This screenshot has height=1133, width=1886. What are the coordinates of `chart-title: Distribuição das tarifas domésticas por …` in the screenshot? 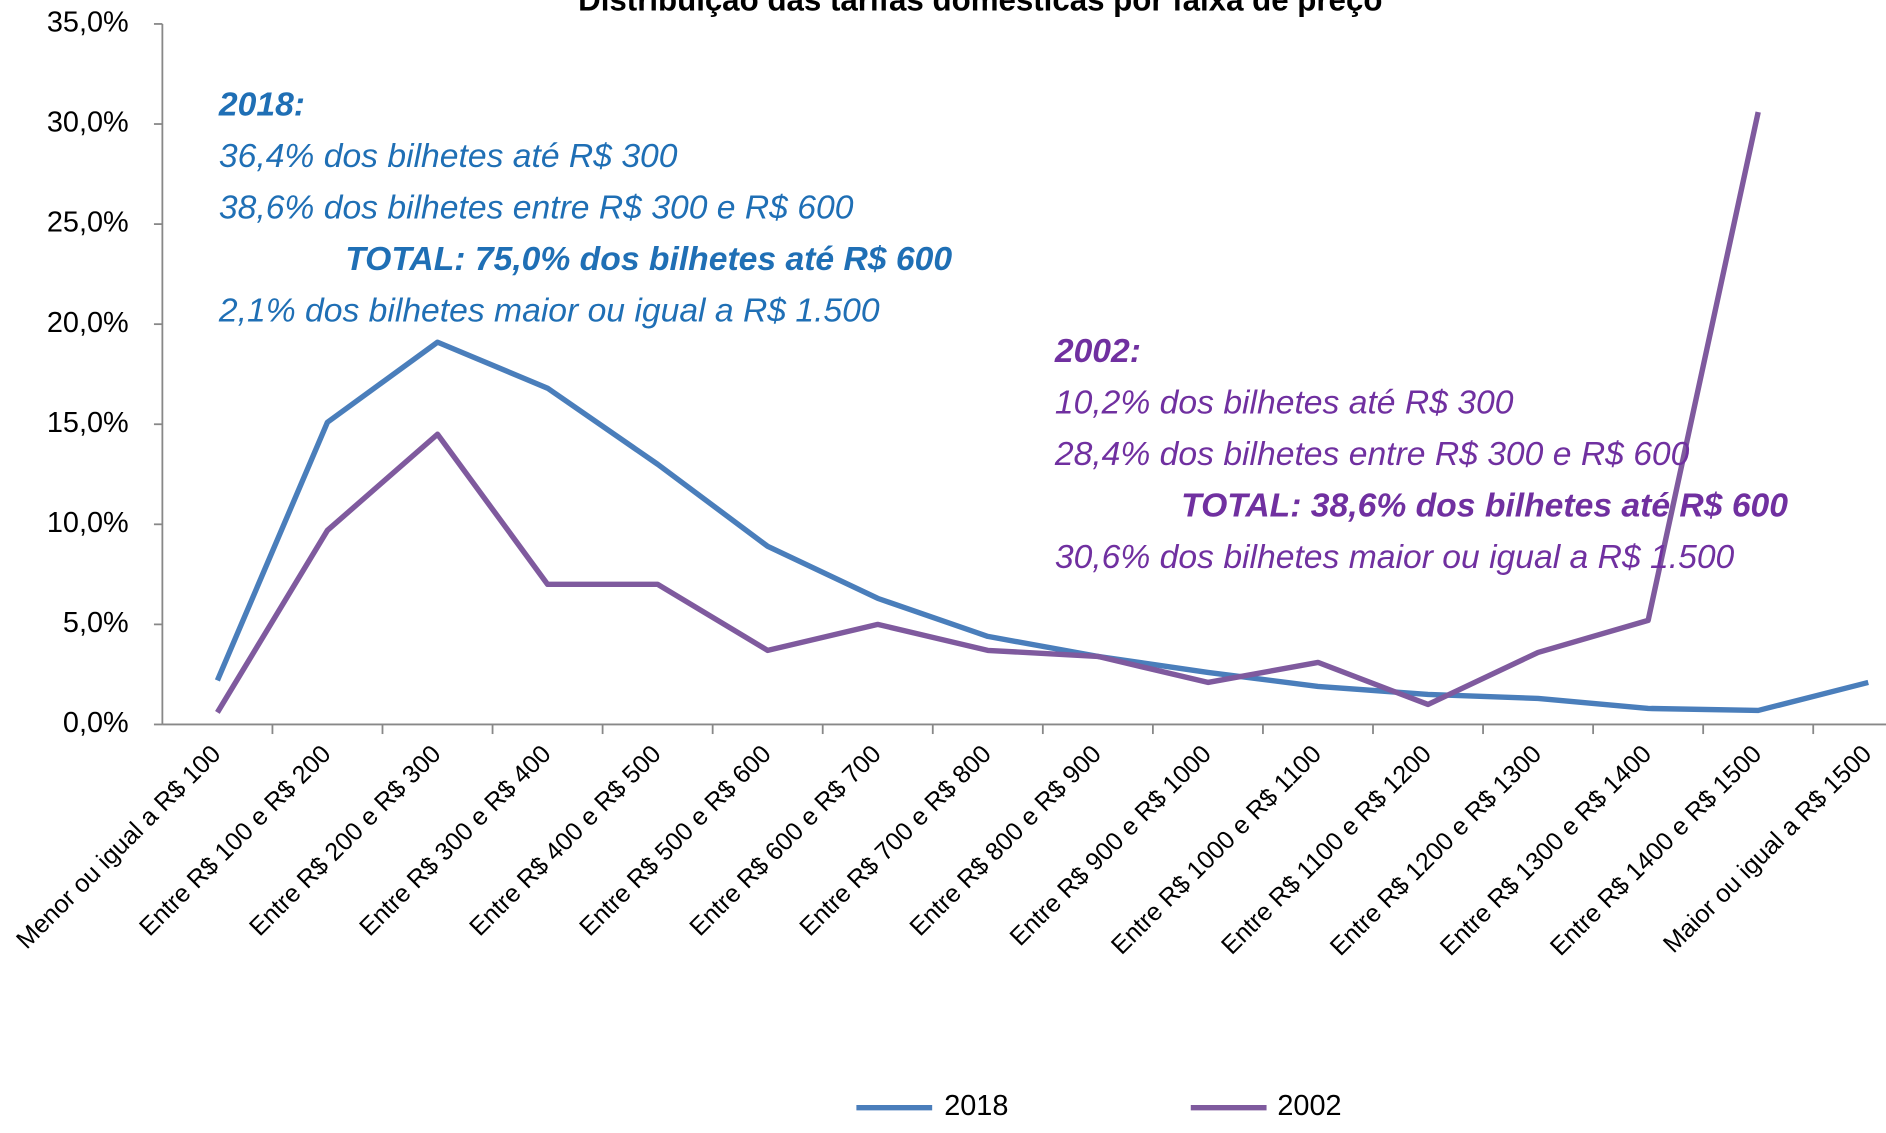 It's located at (980, 9).